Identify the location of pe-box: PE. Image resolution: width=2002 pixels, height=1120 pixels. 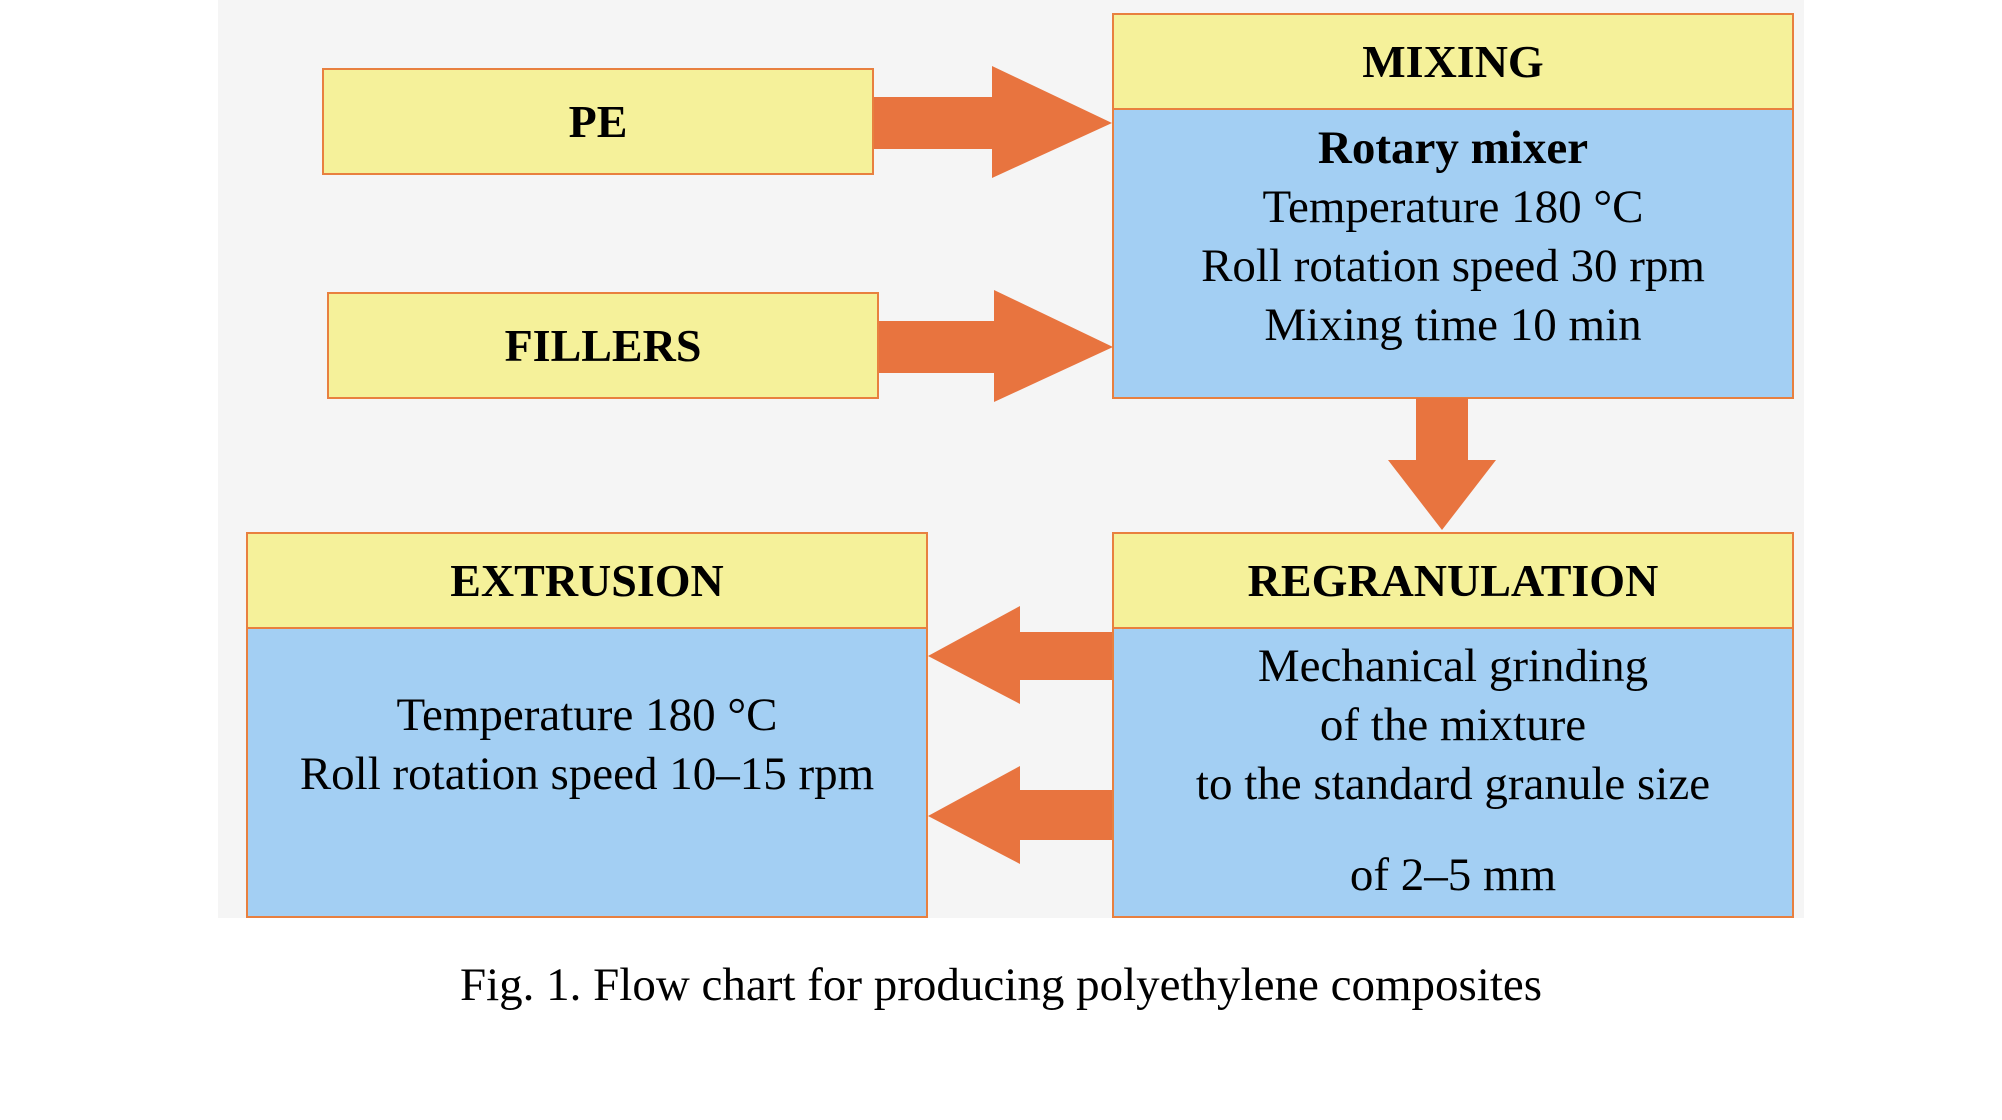
(598, 121).